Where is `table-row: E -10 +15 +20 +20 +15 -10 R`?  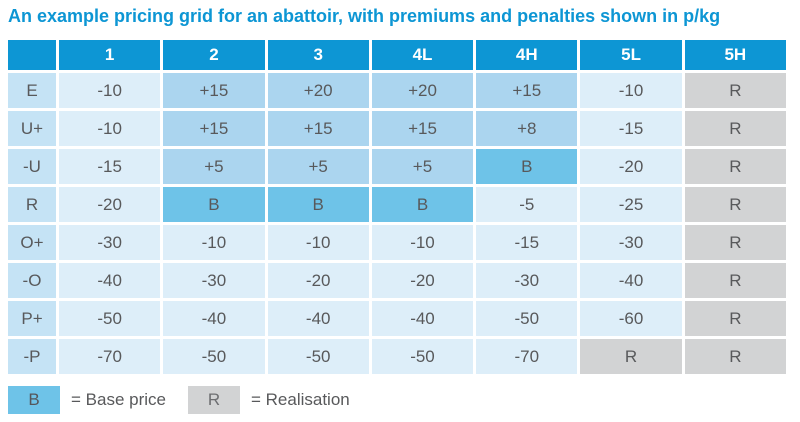 table-row: E -10 +15 +20 +20 +15 -10 R is located at coordinates (397, 90).